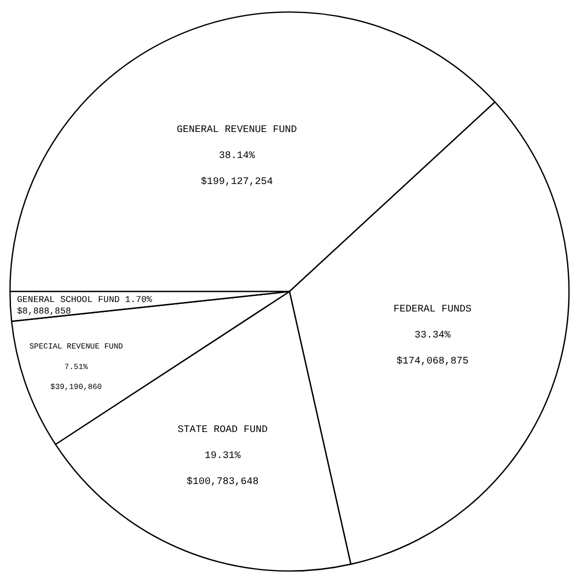 Image resolution: width=579 pixels, height=583 pixels. Describe the element at coordinates (432, 310) in the screenshot. I see `slice-label: FEDERAL FUNDS` at that location.